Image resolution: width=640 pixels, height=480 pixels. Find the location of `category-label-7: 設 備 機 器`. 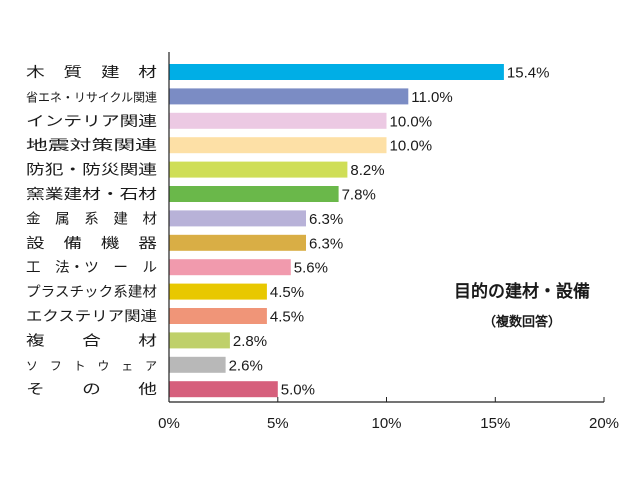

category-label-7: 設 備 機 器 is located at coordinates (91, 244).